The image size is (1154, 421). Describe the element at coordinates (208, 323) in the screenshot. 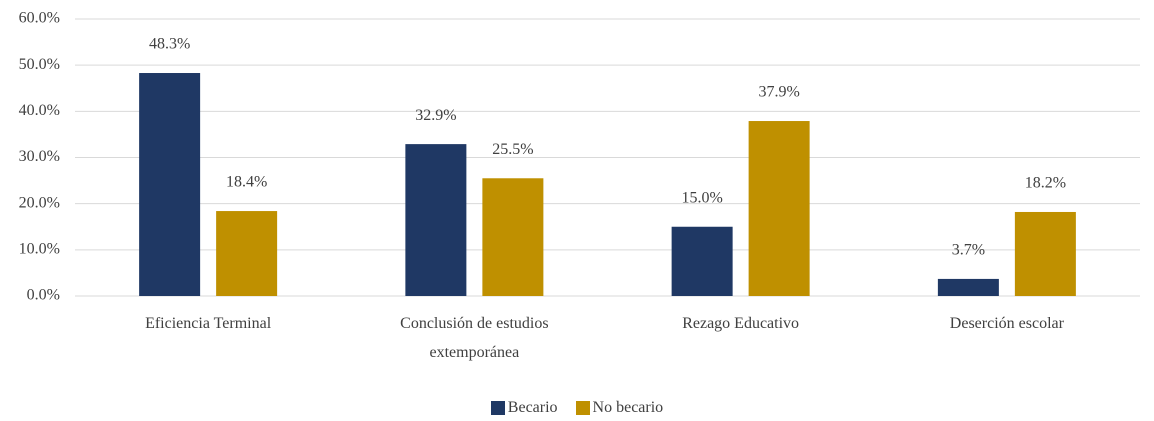

I see `x-tick-label: Eficiencia Terminal` at that location.